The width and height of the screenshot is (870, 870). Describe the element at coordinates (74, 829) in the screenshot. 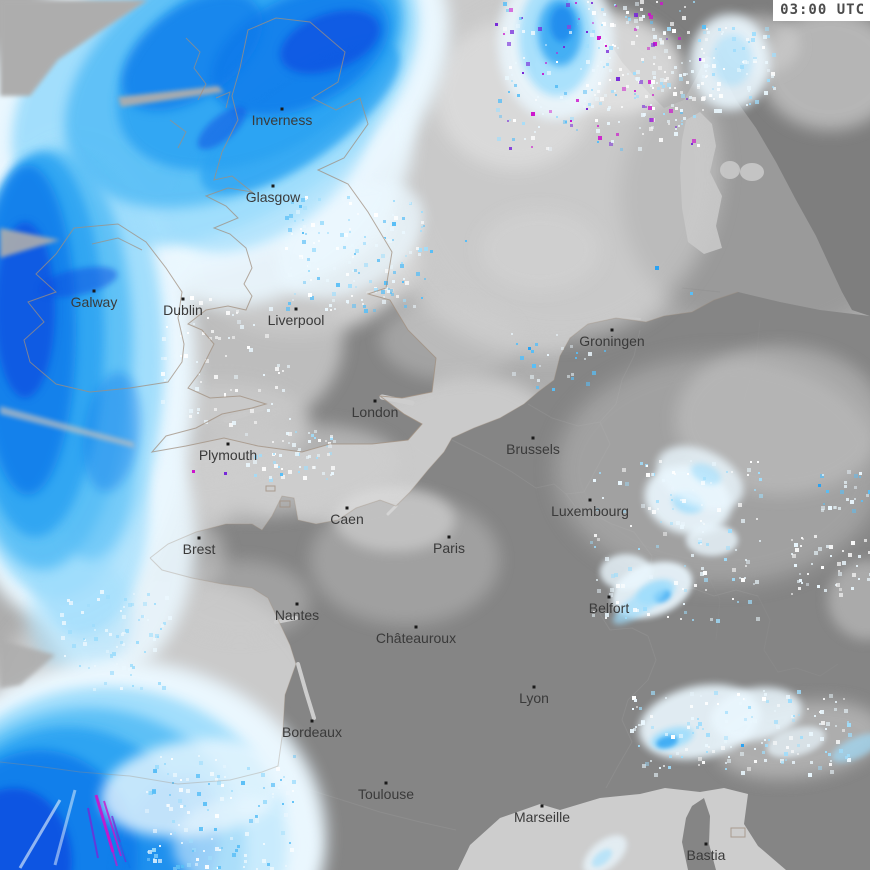

I see `heavy-rain-streak-layer` at that location.